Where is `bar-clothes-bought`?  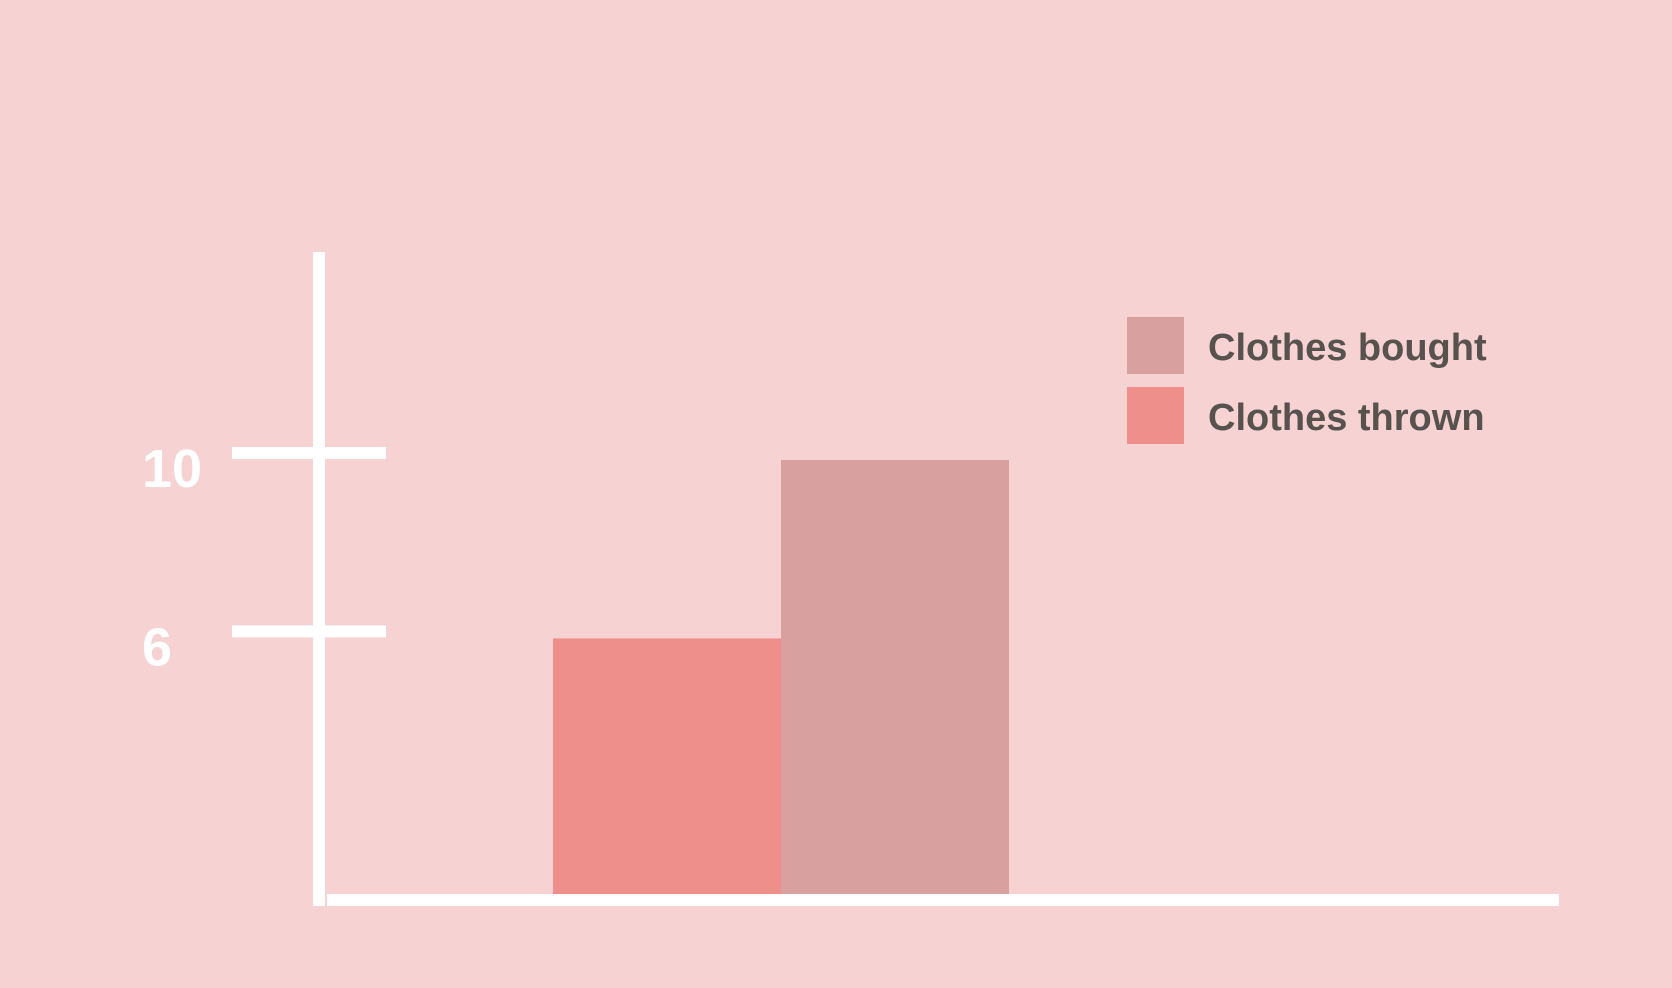
bar-clothes-bought is located at coordinates (895, 683).